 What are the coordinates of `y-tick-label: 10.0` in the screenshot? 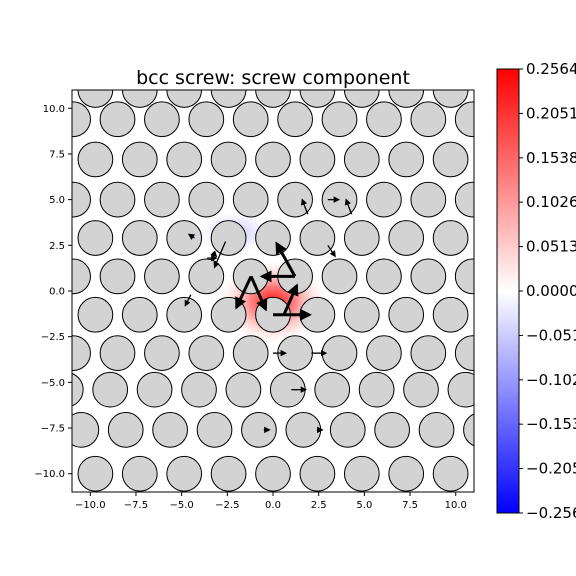 It's located at (54, 109).